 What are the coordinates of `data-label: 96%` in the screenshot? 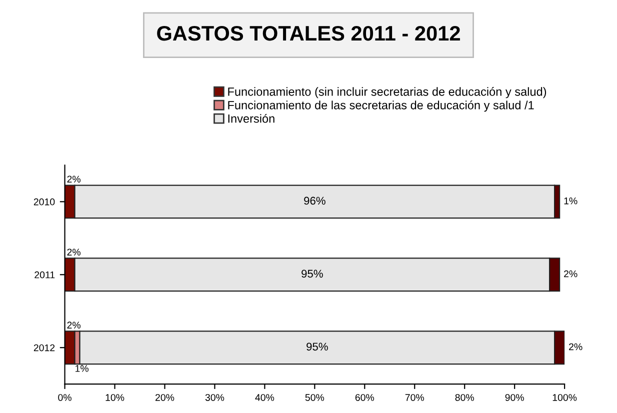 It's located at (315, 200).